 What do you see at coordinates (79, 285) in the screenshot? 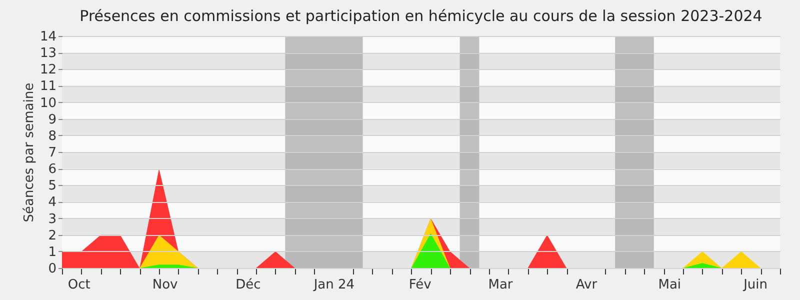
I see `x-tick-label: Oct` at bounding box center [79, 285].